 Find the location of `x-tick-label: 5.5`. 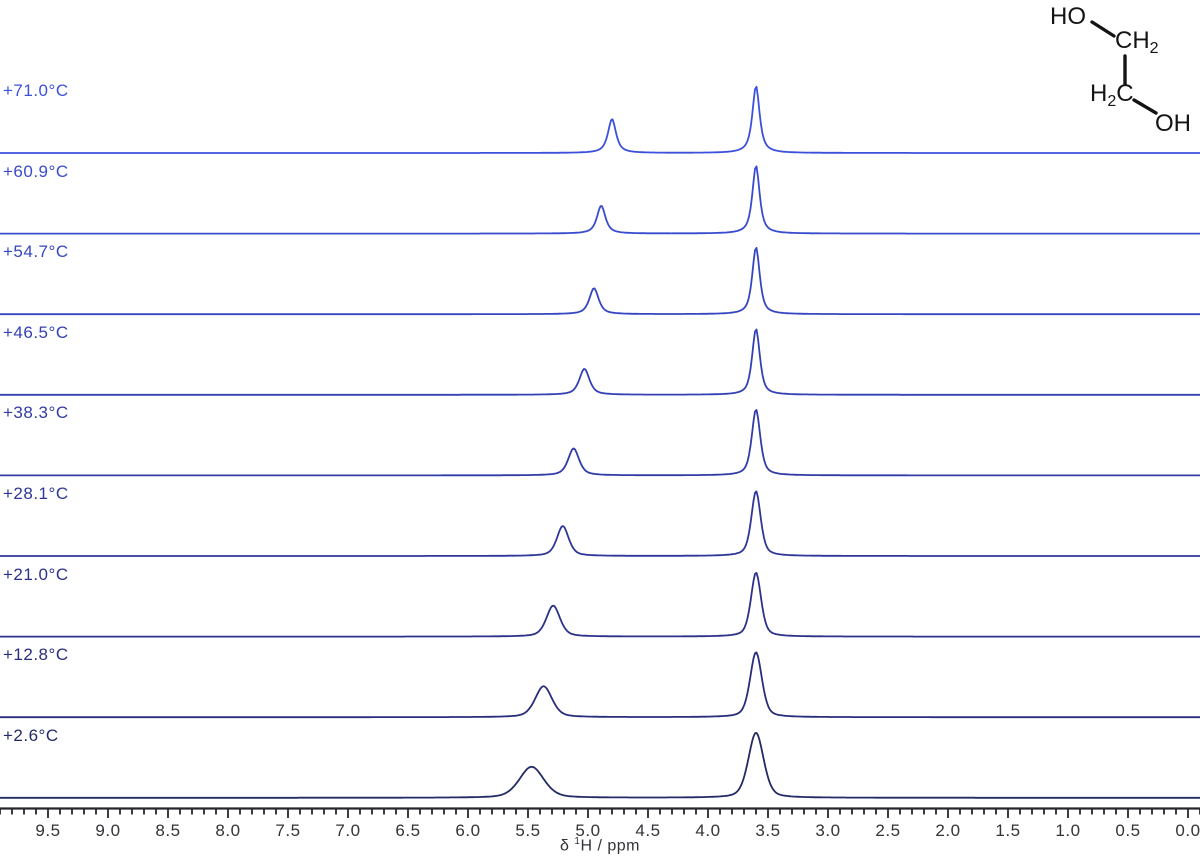

x-tick-label: 5.5 is located at coordinates (528, 830).